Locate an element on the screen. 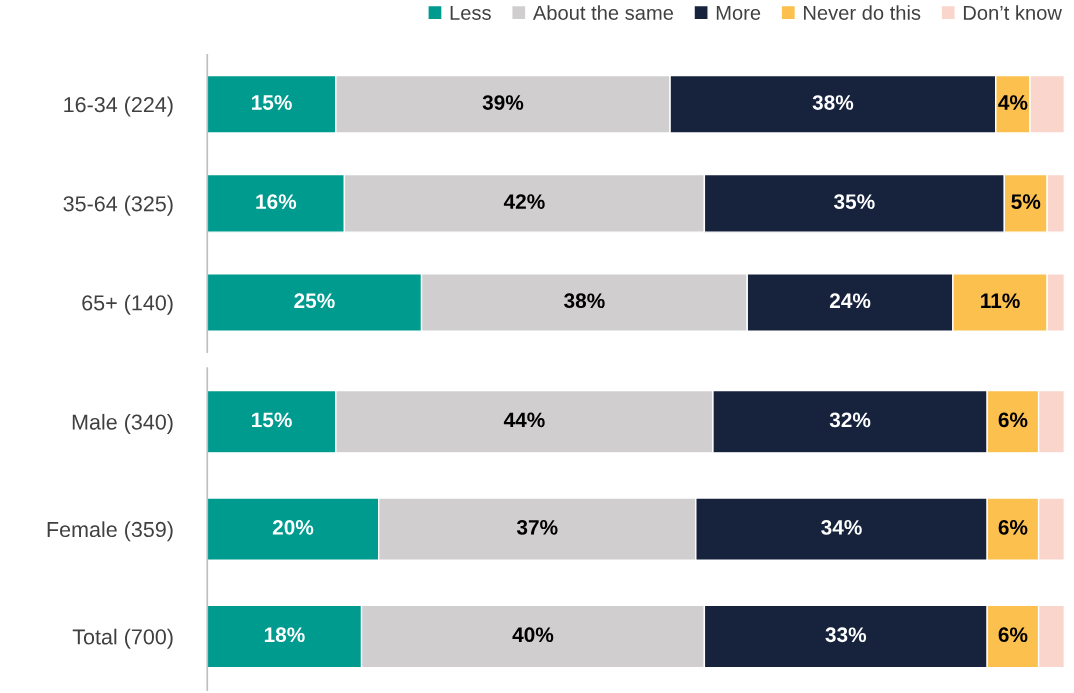 The width and height of the screenshot is (1074, 693). data-label: 24% is located at coordinates (850, 301).